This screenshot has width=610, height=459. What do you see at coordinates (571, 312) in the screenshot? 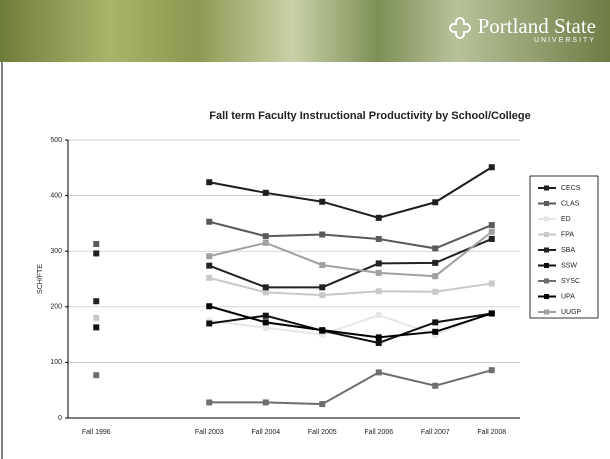
I see `legend-label: UUGP` at bounding box center [571, 312].